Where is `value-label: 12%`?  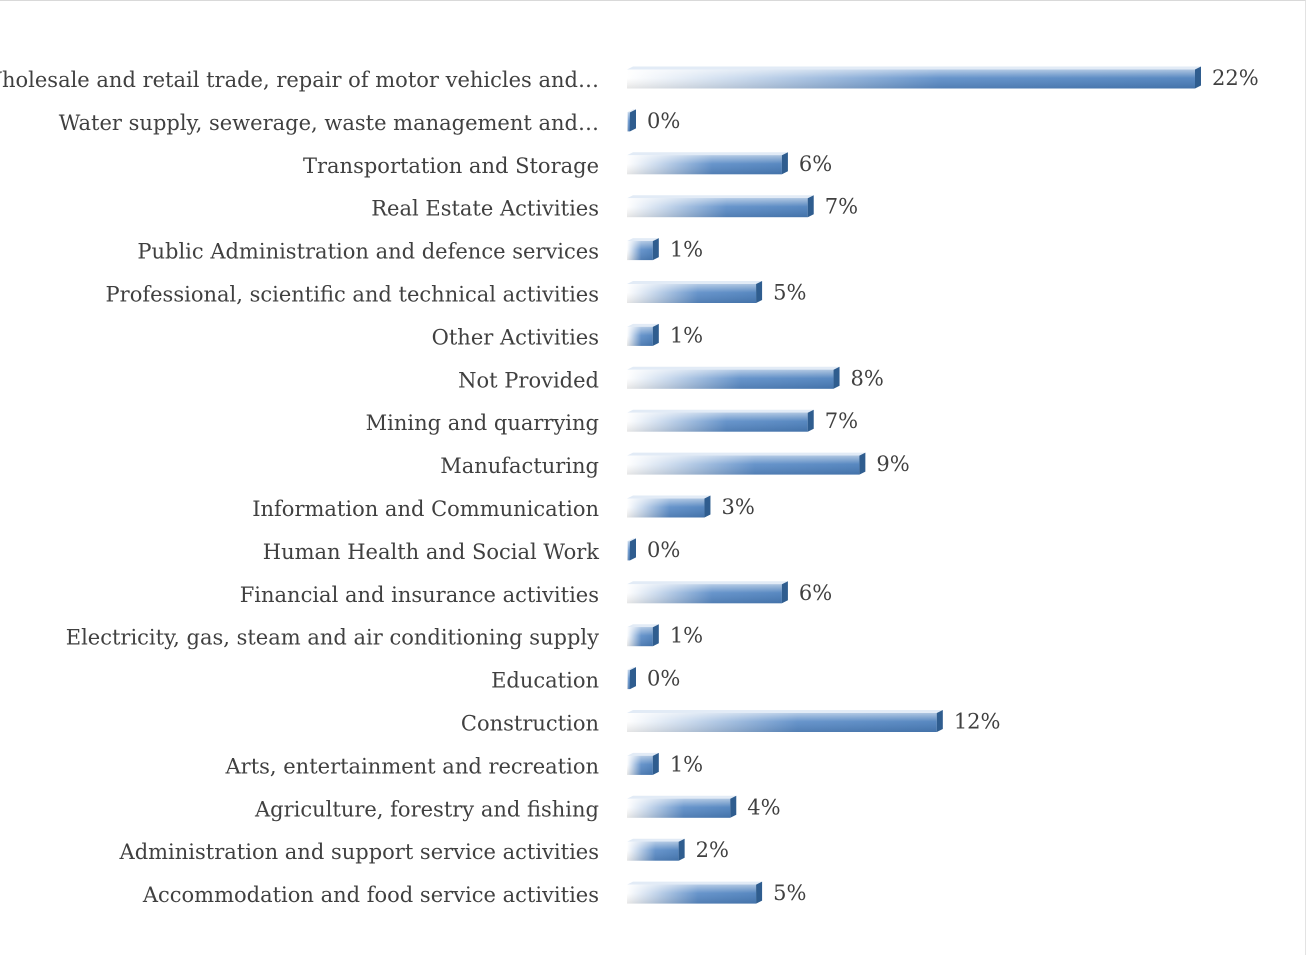 value-label: 12% is located at coordinates (977, 722).